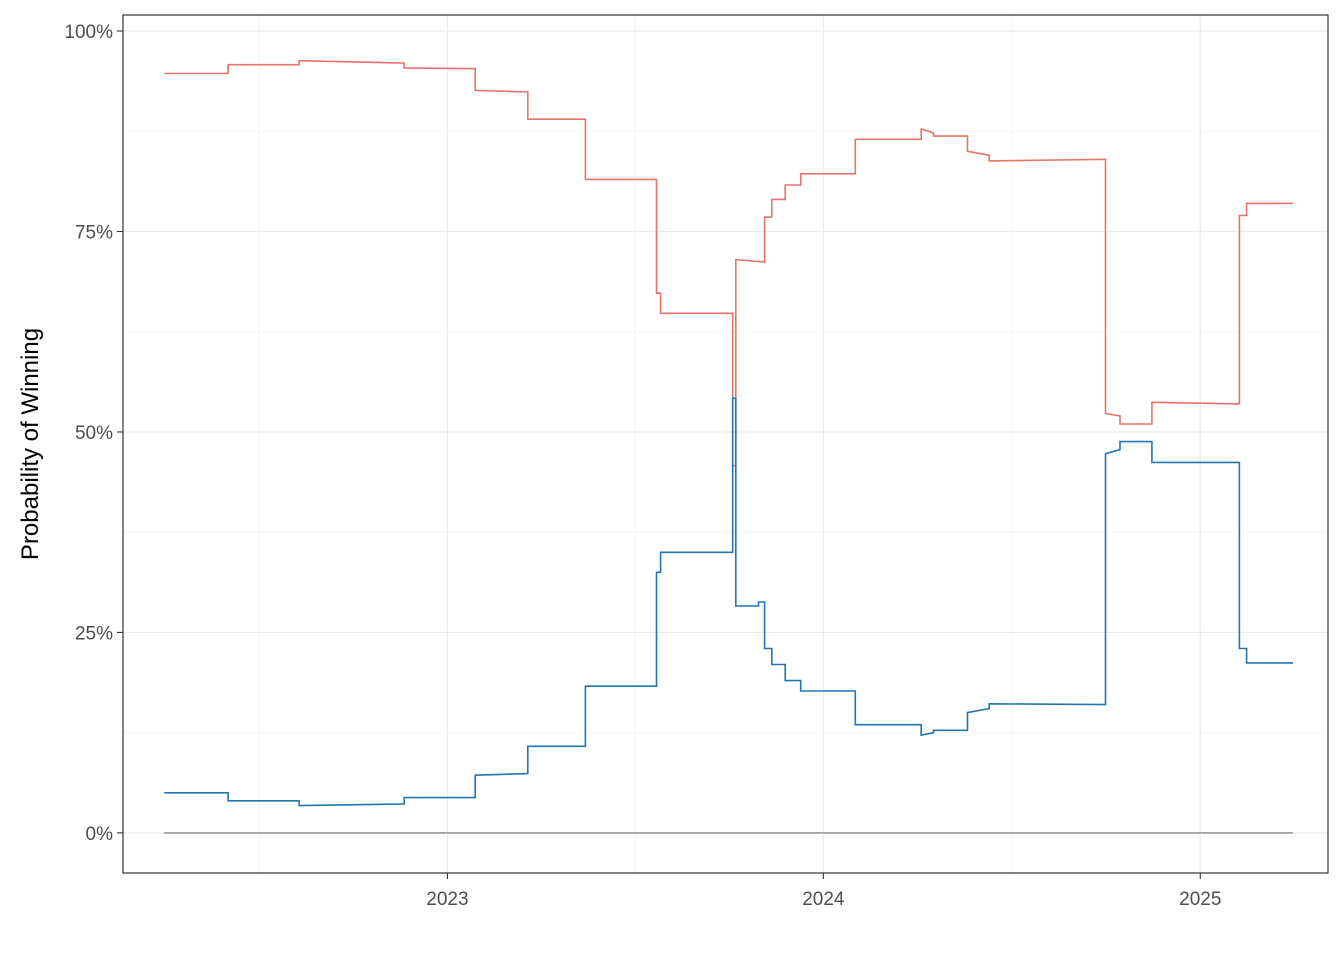 The height and width of the screenshot is (960, 1344). I want to click on x-tick-label: 2025, so click(1200, 899).